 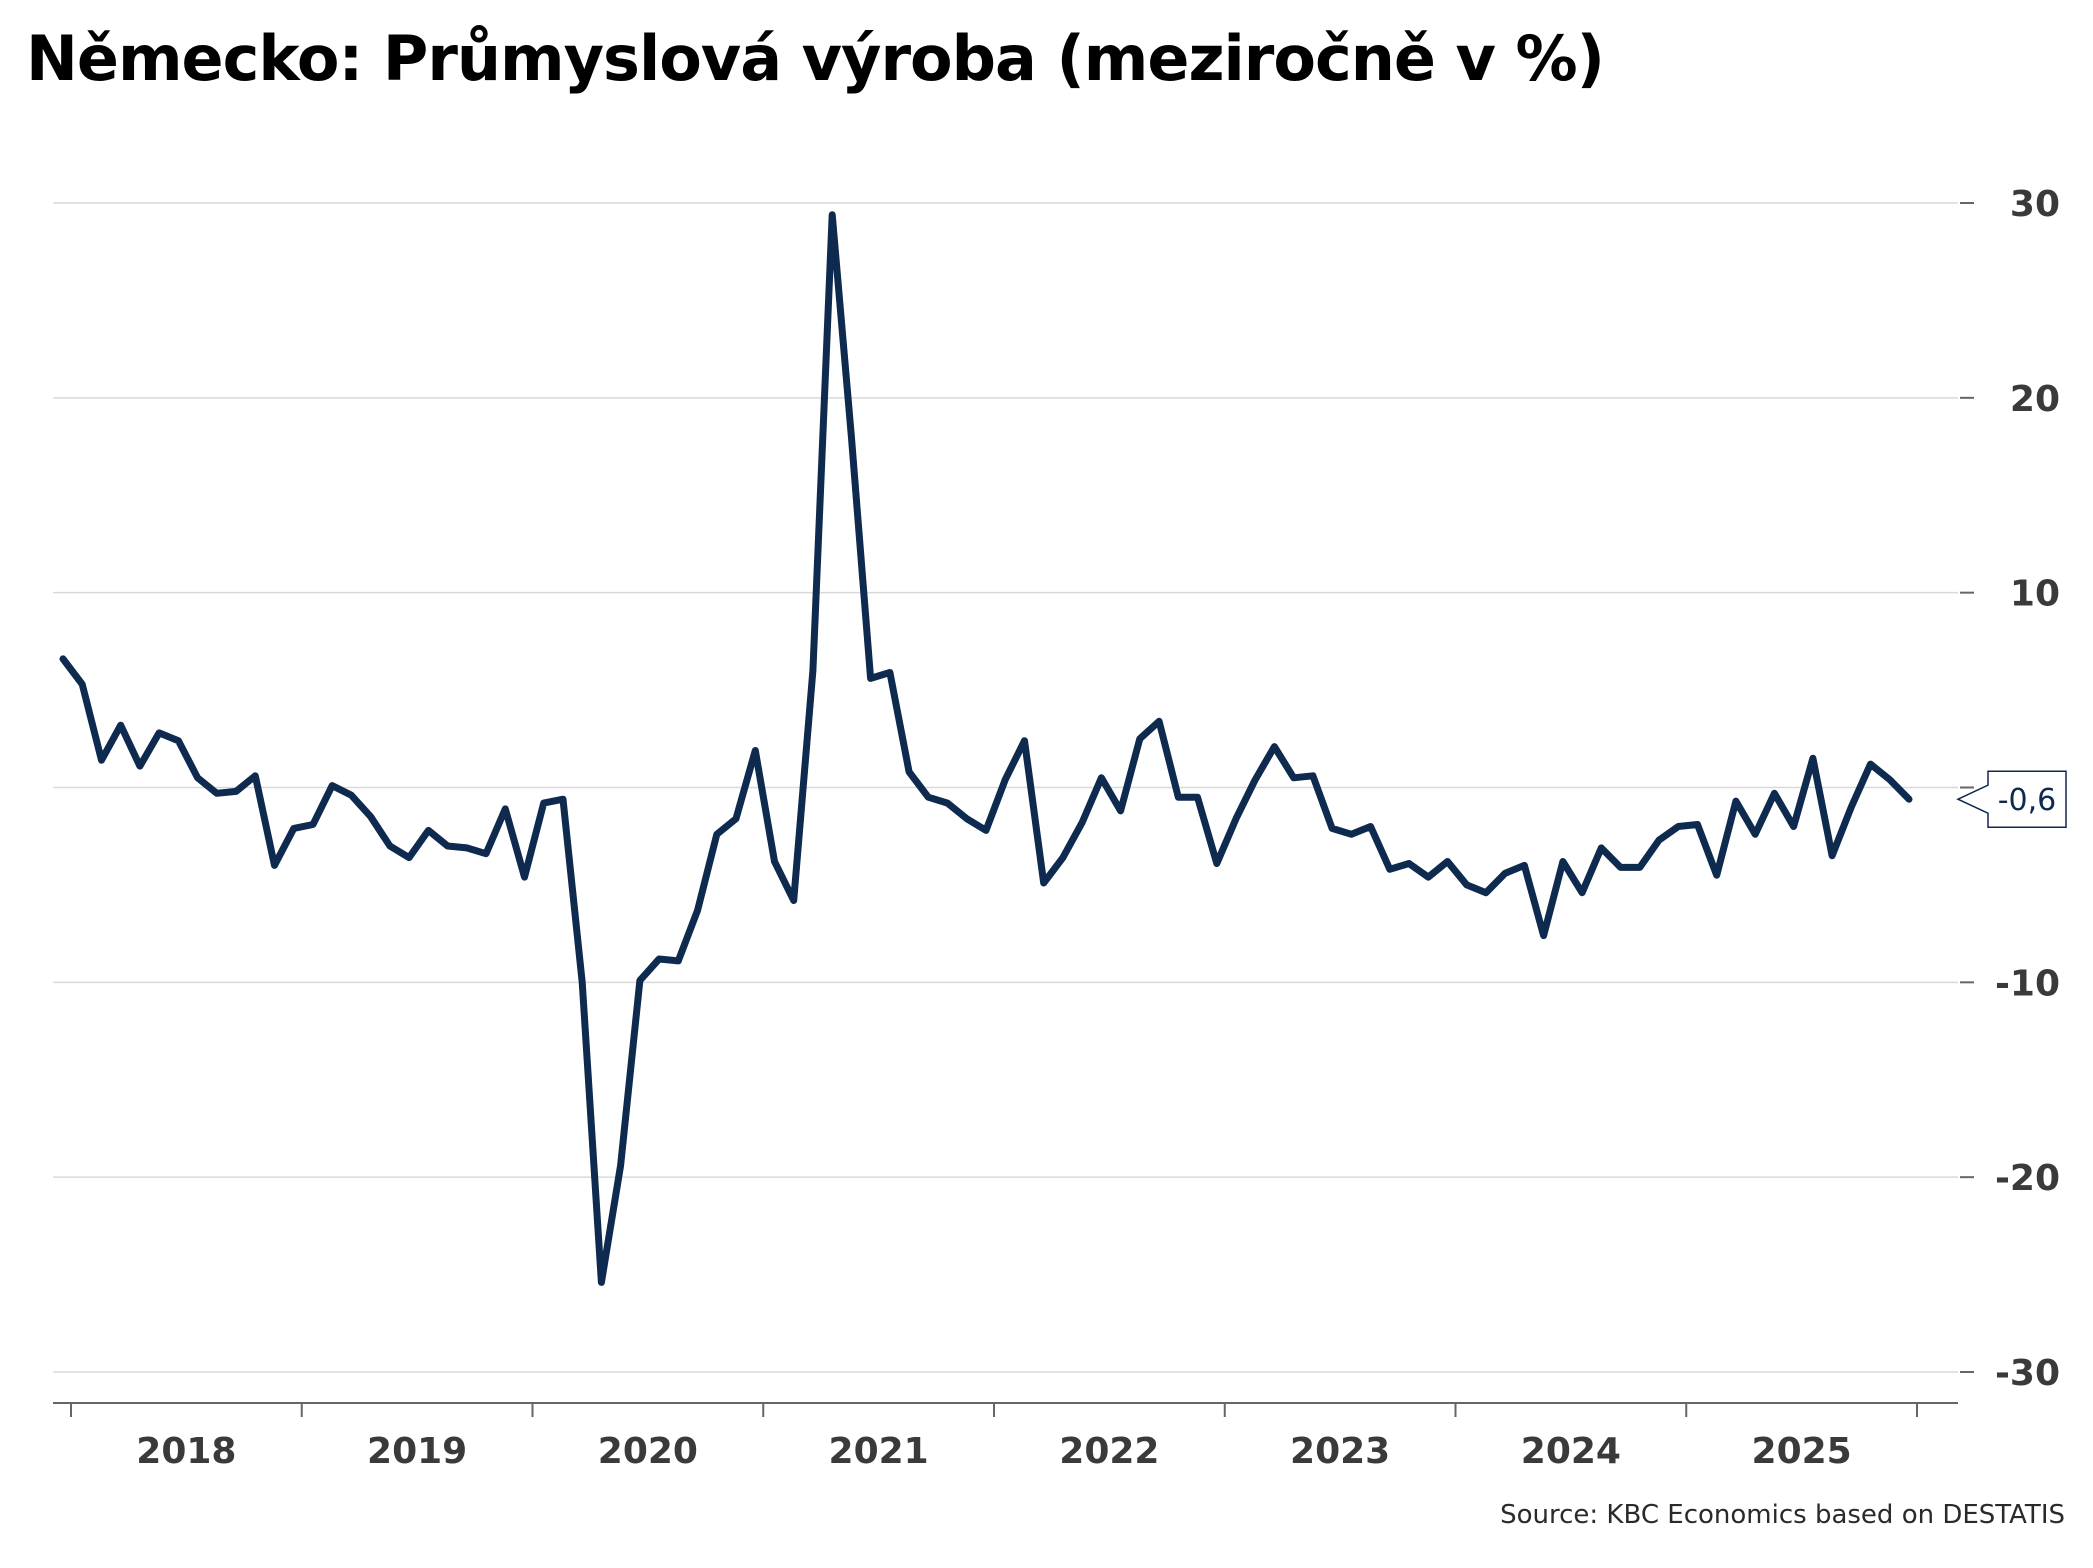 I want to click on last-value-callout-box, so click(x=2011, y=799).